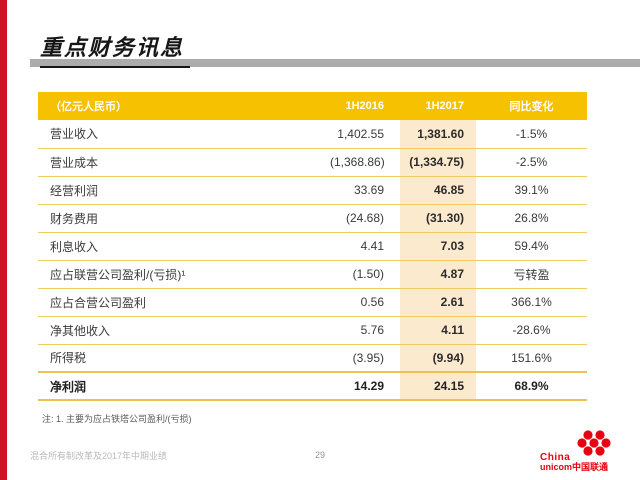 The height and width of the screenshot is (480, 640). Describe the element at coordinates (574, 467) in the screenshot. I see `logo-line-unicom: unicom中国联通` at that location.